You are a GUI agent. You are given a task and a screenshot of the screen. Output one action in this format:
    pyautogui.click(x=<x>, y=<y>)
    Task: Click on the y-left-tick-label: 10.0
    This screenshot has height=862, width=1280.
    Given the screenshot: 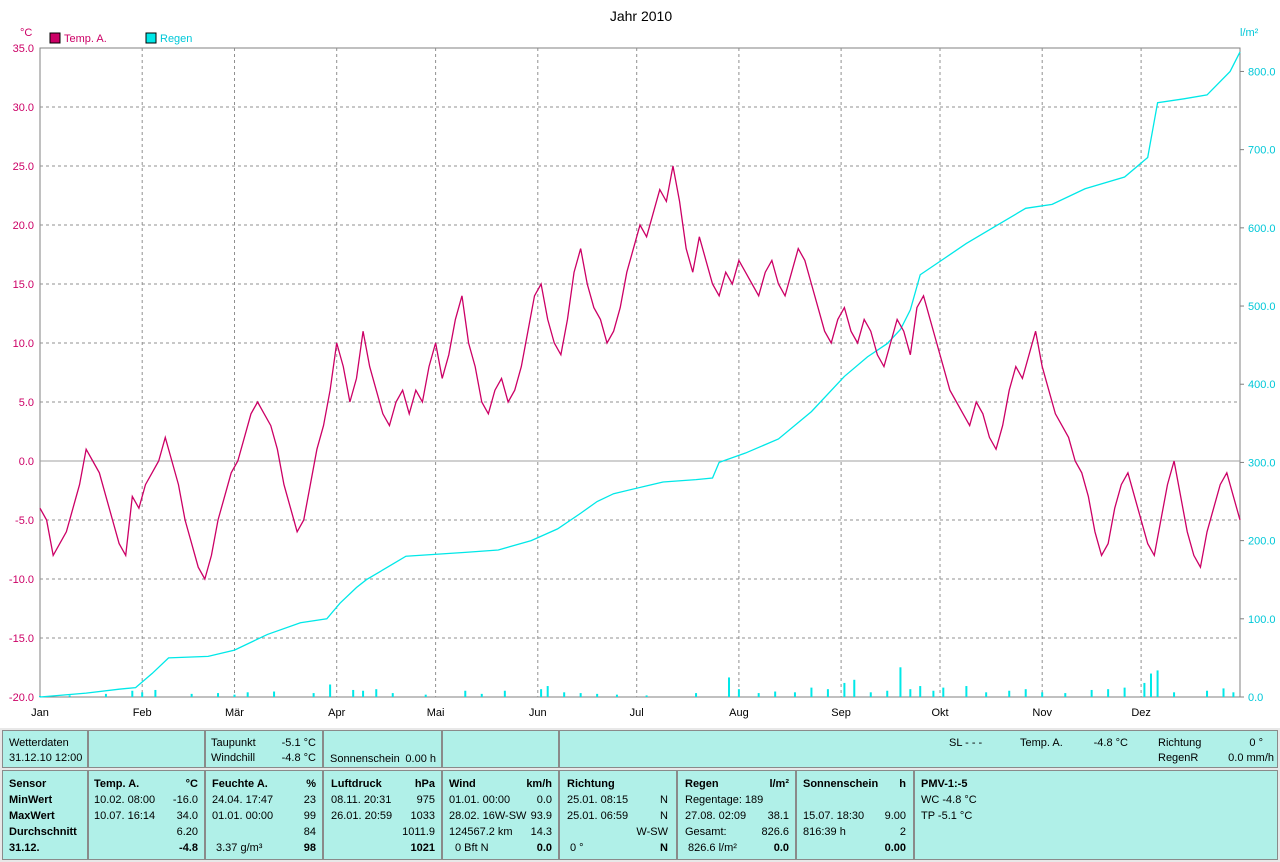 What is the action you would take?
    pyautogui.click(x=23, y=344)
    